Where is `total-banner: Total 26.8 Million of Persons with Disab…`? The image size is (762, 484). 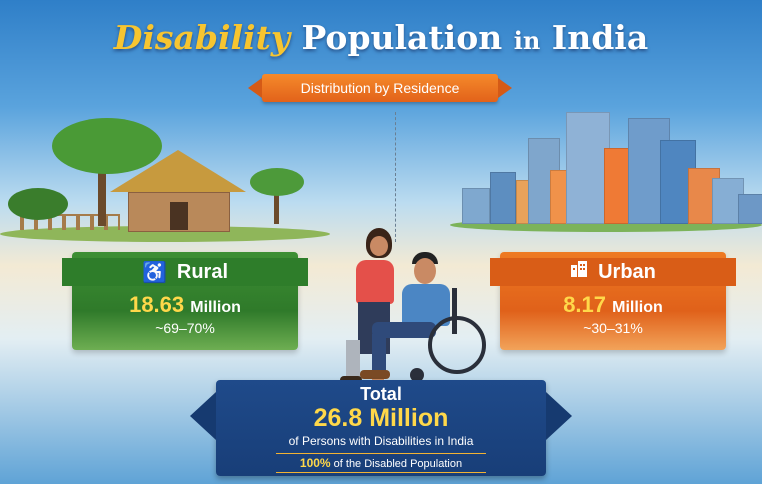
total-banner: Total 26.8 Million of Persons with Disab… is located at coordinates (381, 428).